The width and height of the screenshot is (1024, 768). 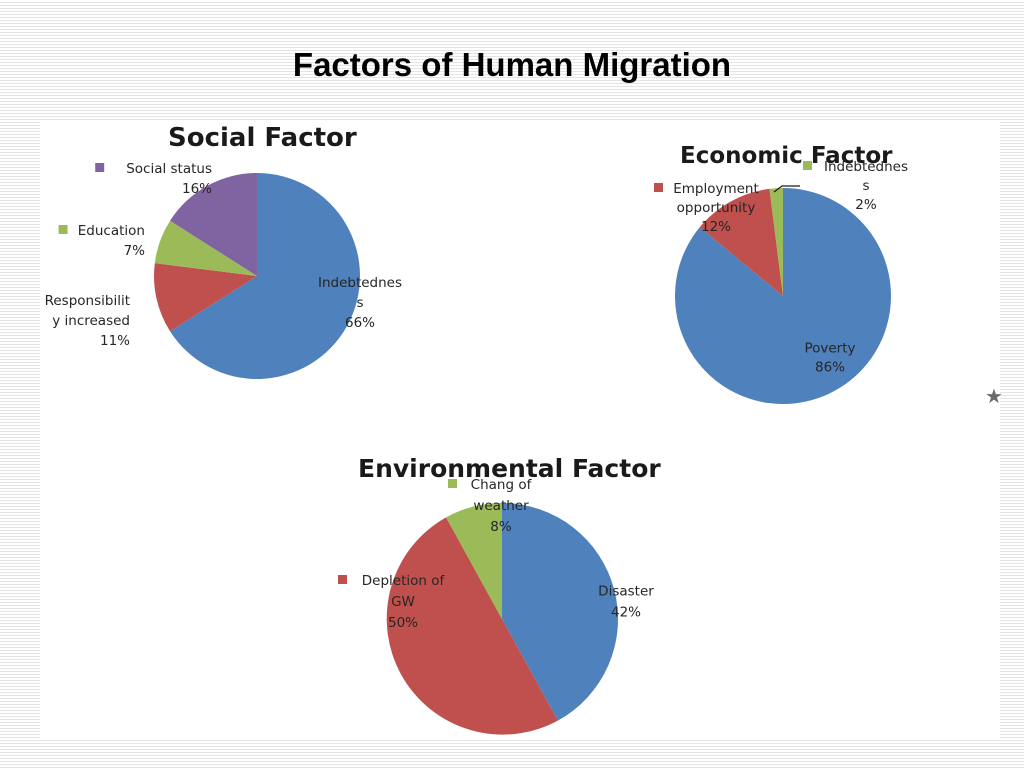 What do you see at coordinates (501, 527) in the screenshot?
I see `slice-percent: 8%` at bounding box center [501, 527].